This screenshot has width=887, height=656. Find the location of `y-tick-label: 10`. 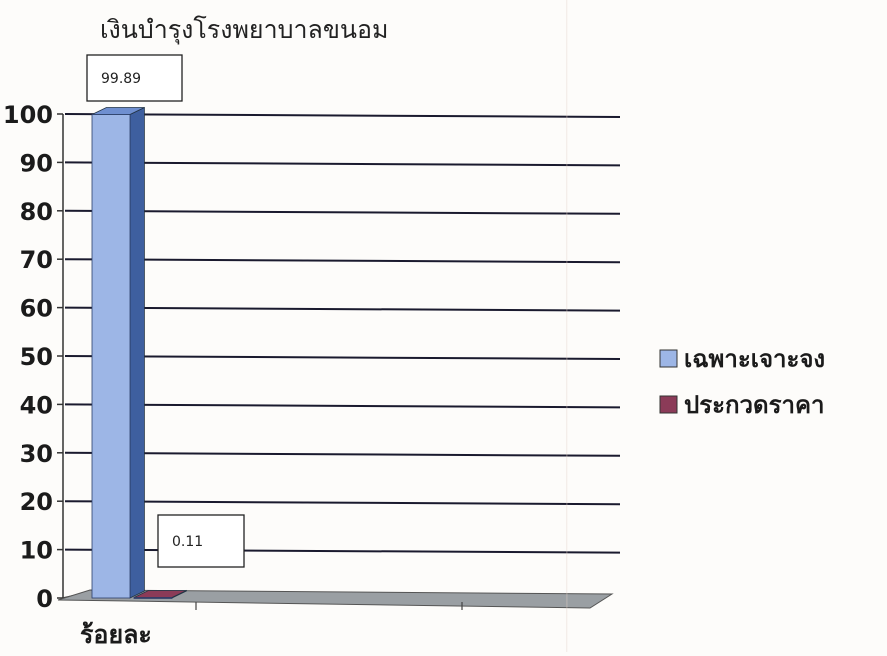

y-tick-label: 10 is located at coordinates (36, 551).